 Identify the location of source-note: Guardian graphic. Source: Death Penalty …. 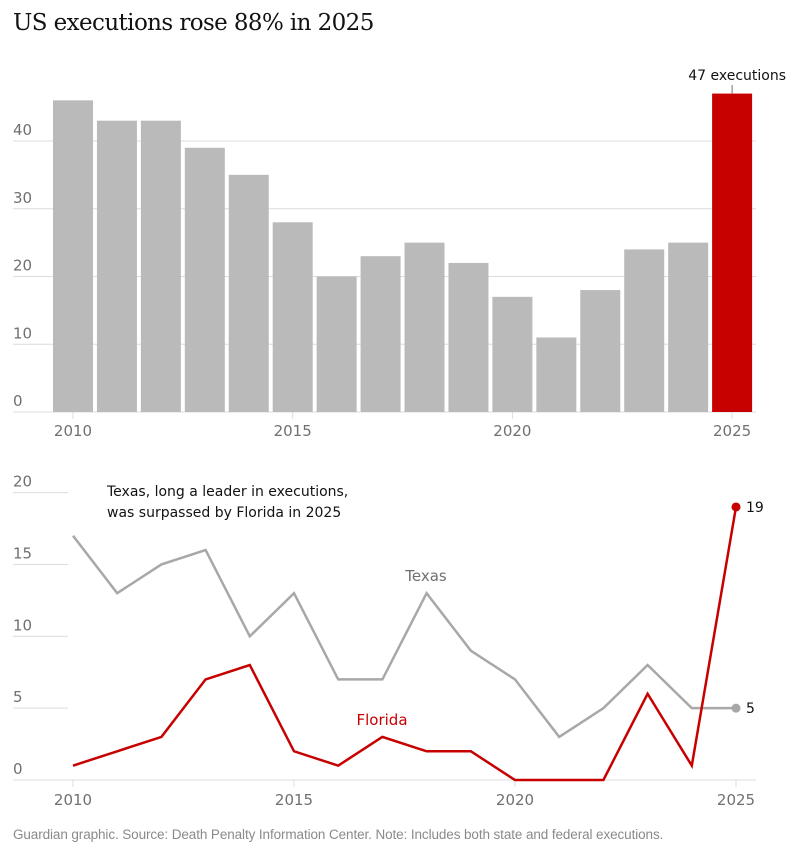
(338, 834).